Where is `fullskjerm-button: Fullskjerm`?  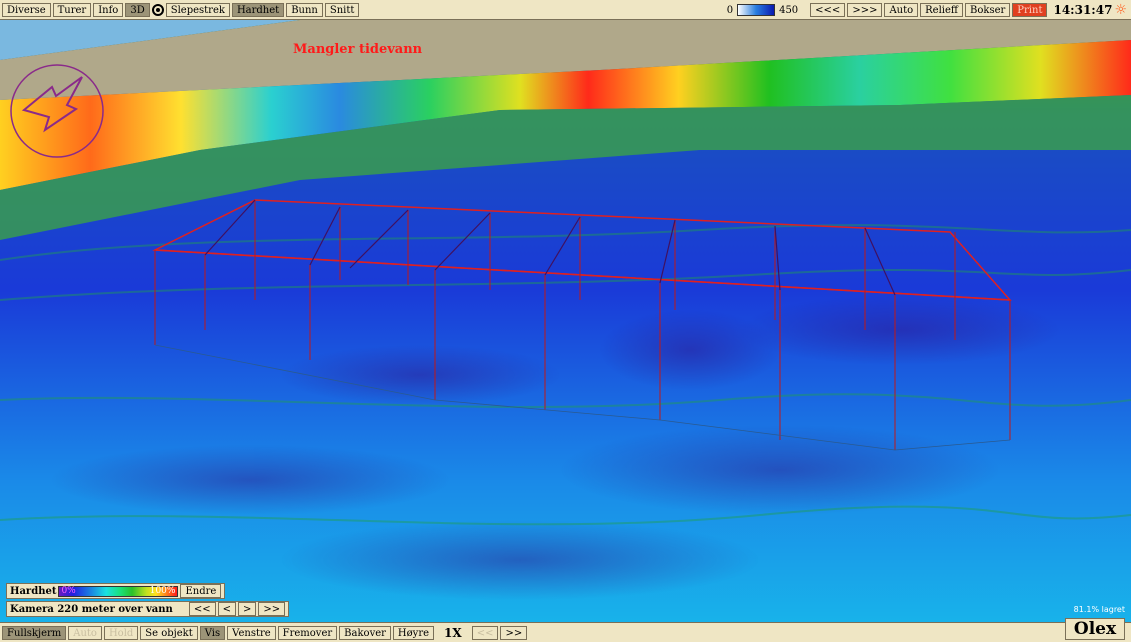
fullskjerm-button: Fullskjerm is located at coordinates (34, 633).